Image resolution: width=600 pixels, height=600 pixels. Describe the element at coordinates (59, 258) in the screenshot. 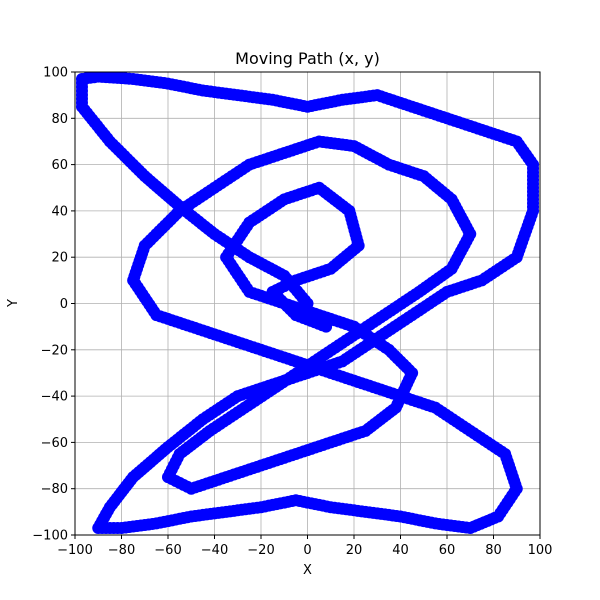

I see `y-tick-label: 20` at that location.